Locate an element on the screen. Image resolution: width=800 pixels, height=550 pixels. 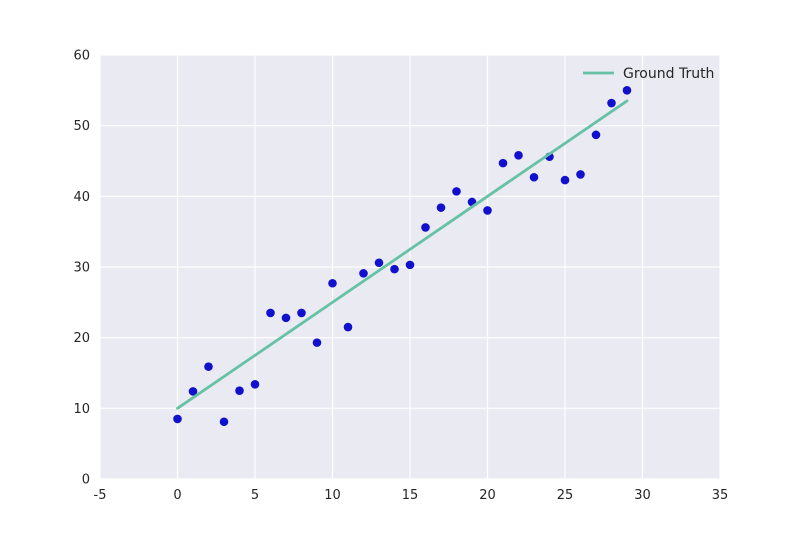
legend-label: Ground Truth is located at coordinates (668, 74).